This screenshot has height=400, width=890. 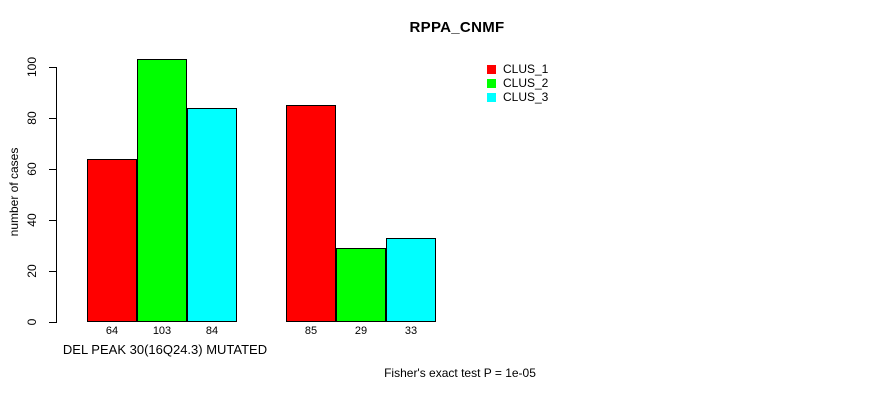 What do you see at coordinates (32, 169) in the screenshot?
I see `y-tick-label: 60` at bounding box center [32, 169].